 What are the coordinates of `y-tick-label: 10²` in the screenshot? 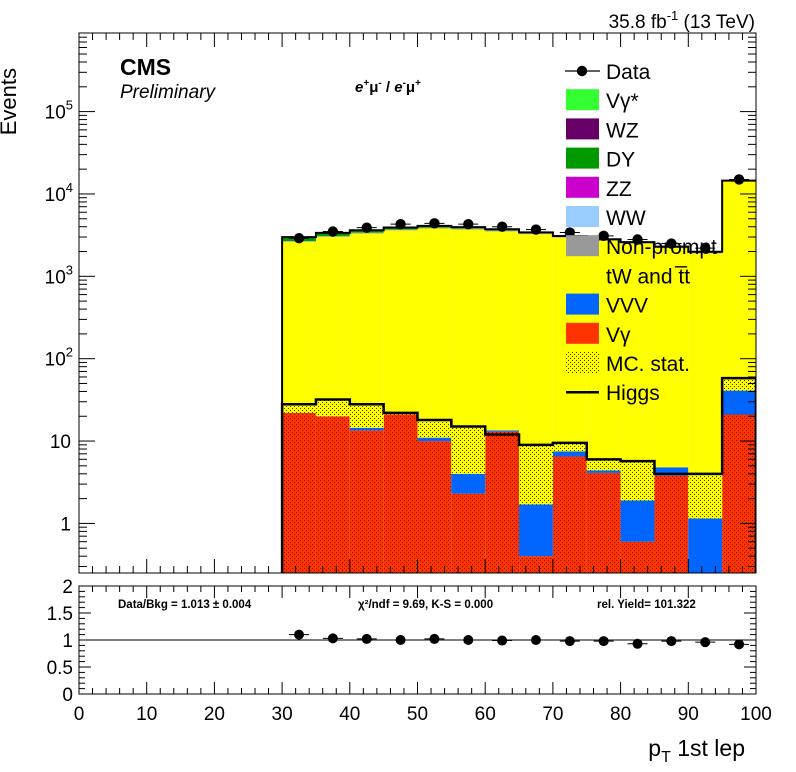 It's located at (59, 358).